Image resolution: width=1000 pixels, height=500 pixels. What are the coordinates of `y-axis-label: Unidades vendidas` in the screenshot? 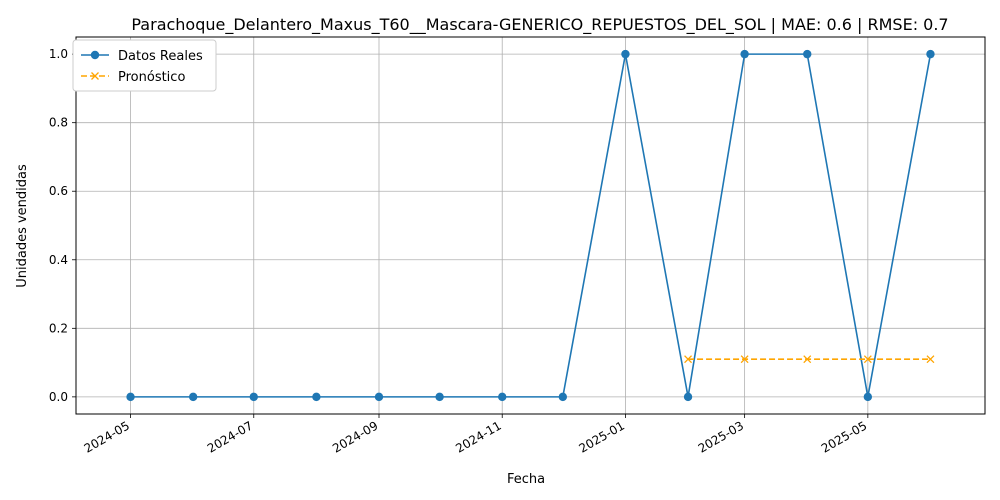 It's located at (22, 226).